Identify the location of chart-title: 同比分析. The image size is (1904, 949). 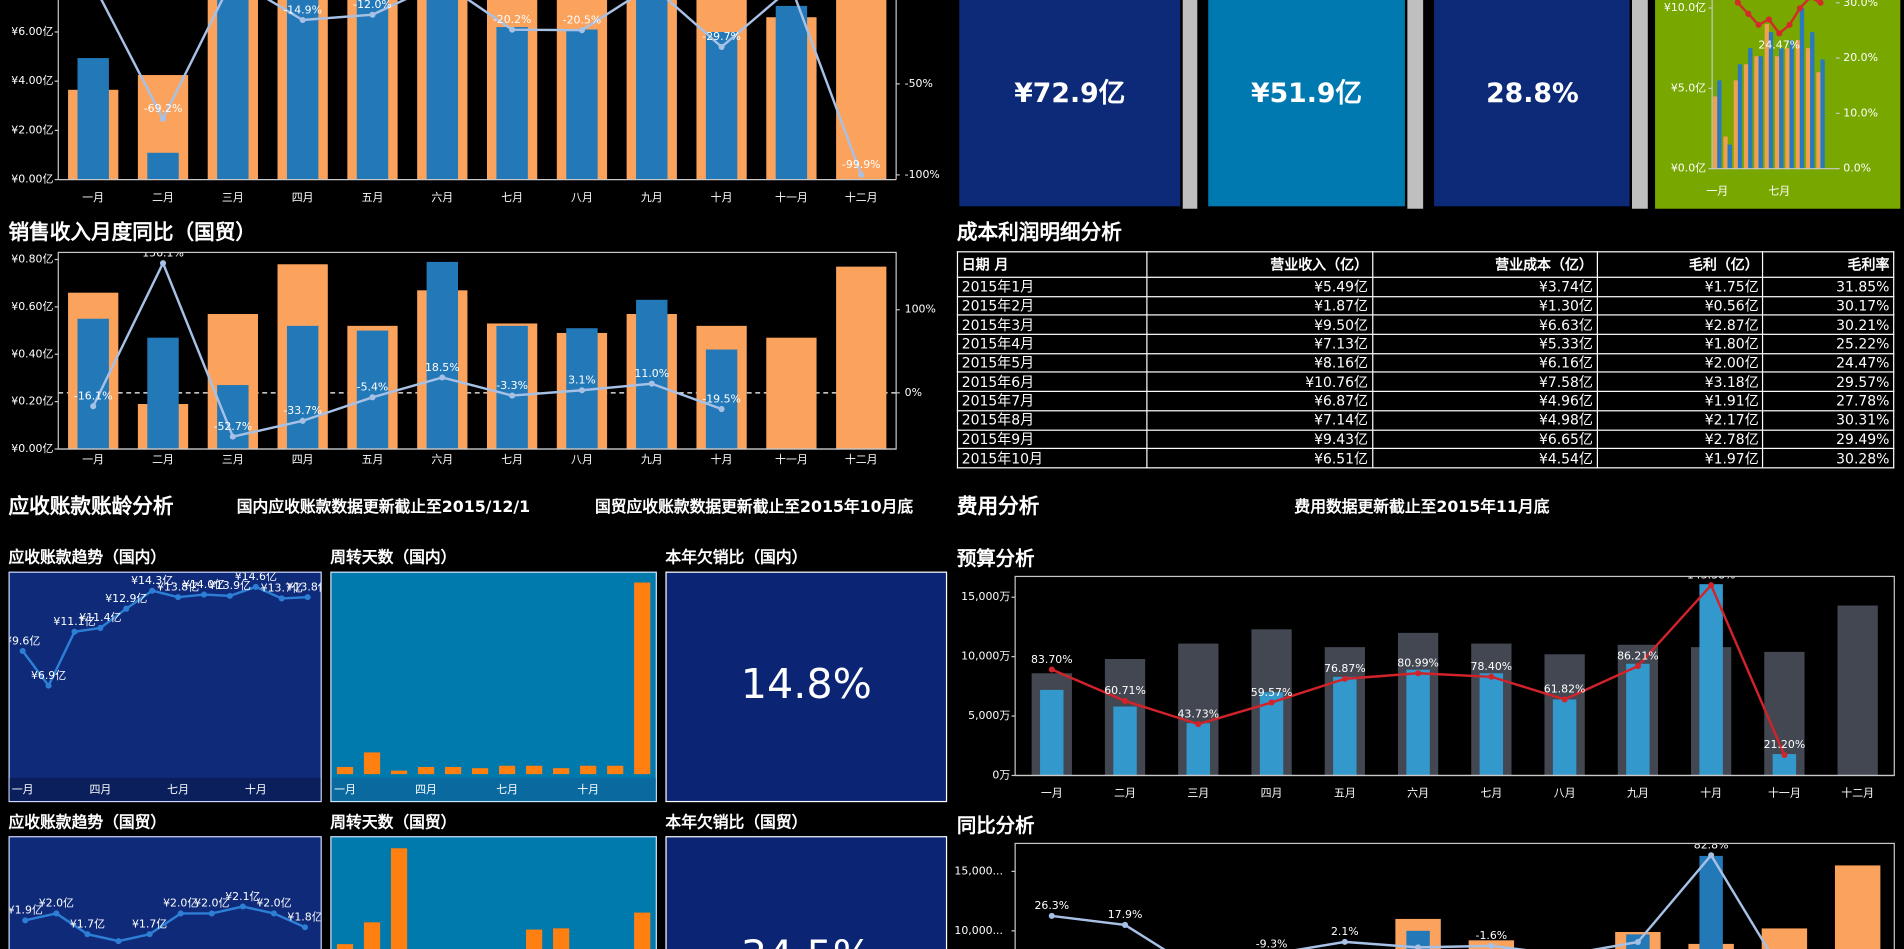
(996, 825).